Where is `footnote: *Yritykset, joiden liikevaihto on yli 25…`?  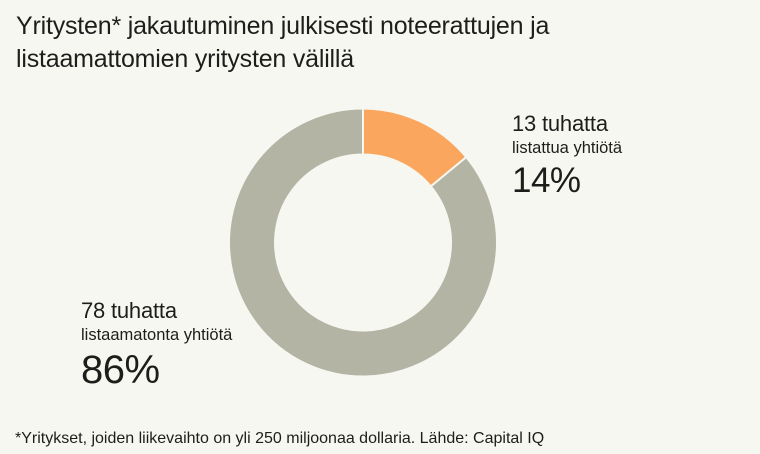 footnote: *Yritykset, joiden liikevaihto on yli 25… is located at coordinates (280, 438).